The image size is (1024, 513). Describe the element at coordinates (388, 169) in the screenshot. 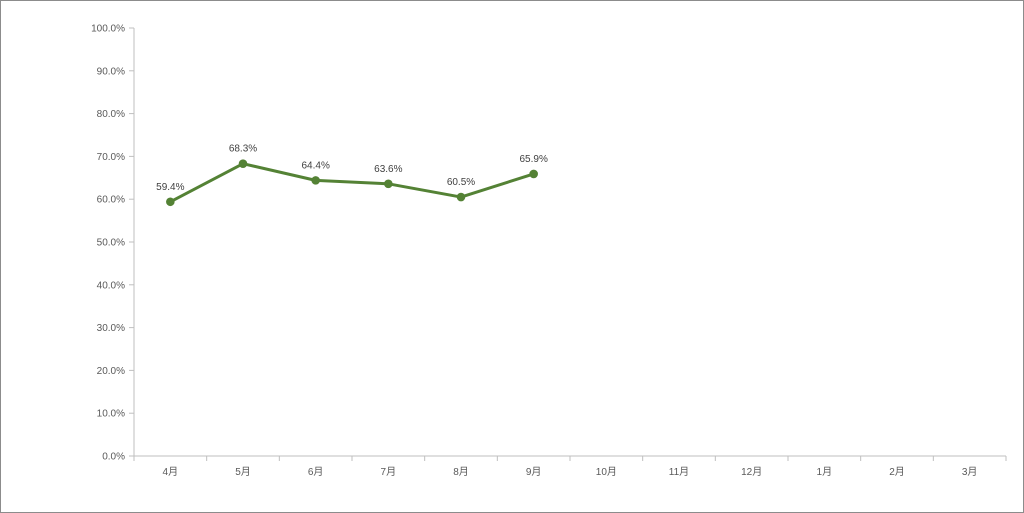

I see `data-label: 63.6%` at that location.